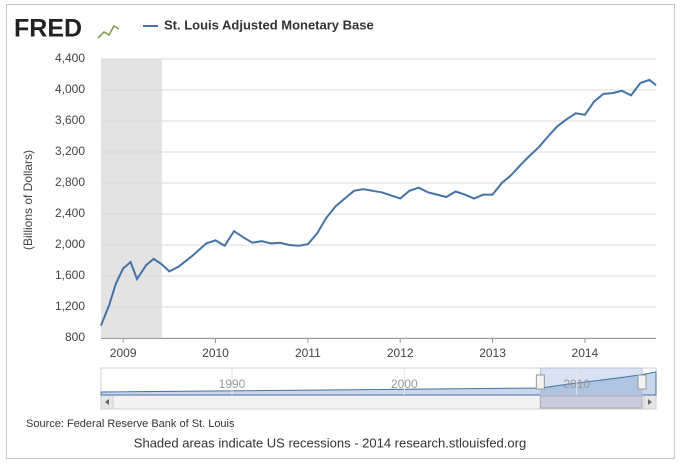 This screenshot has height=464, width=684. I want to click on y-tick-label: 1,600, so click(70, 275).